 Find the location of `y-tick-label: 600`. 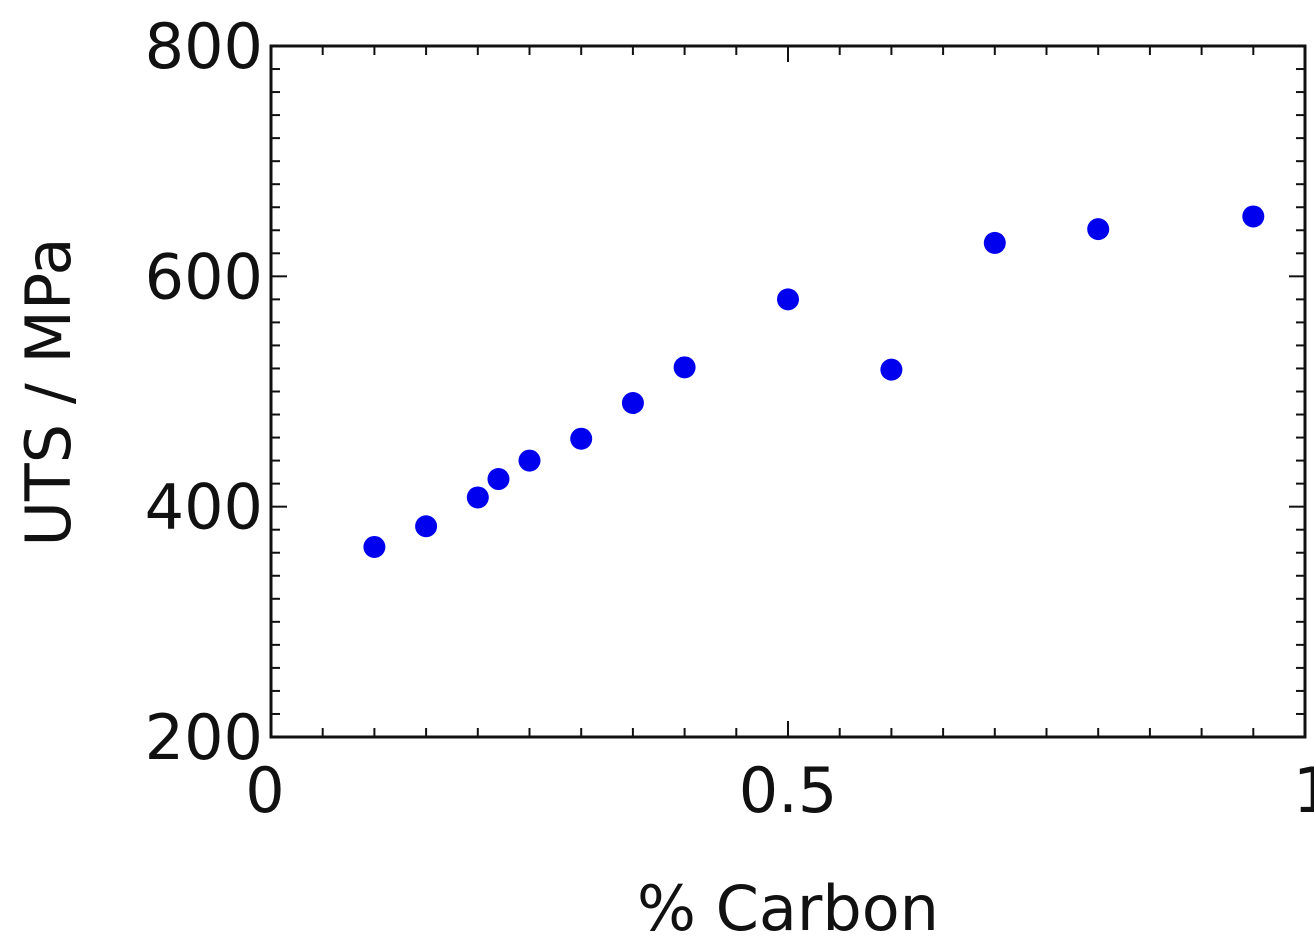

y-tick-label: 600 is located at coordinates (204, 276).